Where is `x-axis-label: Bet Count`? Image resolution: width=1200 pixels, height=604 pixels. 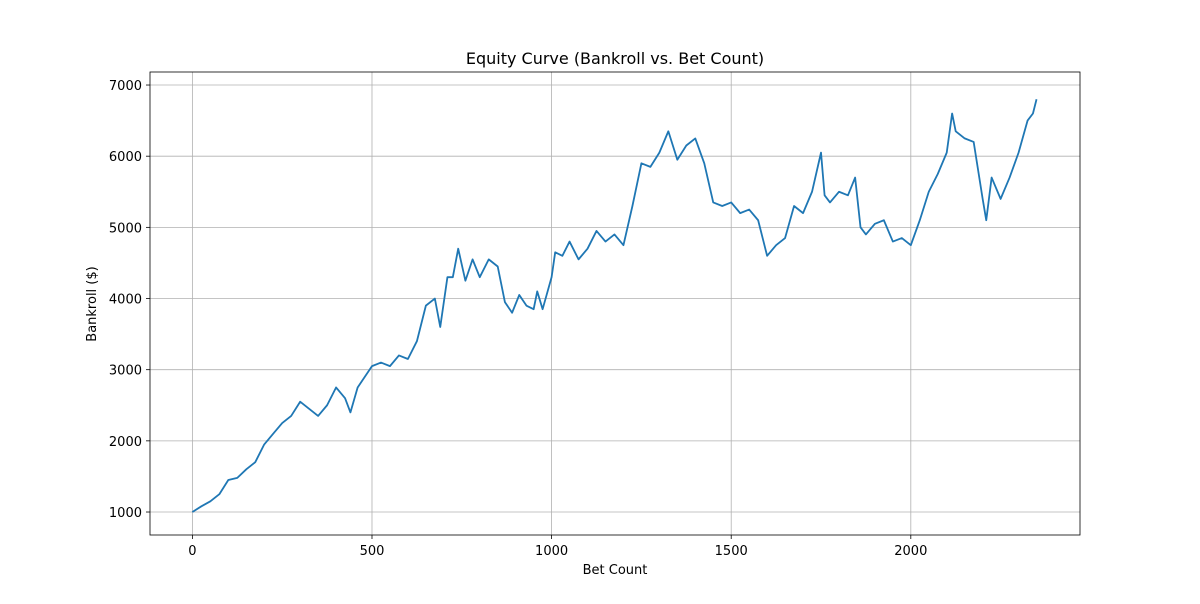
x-axis-label: Bet Count is located at coordinates (615, 570).